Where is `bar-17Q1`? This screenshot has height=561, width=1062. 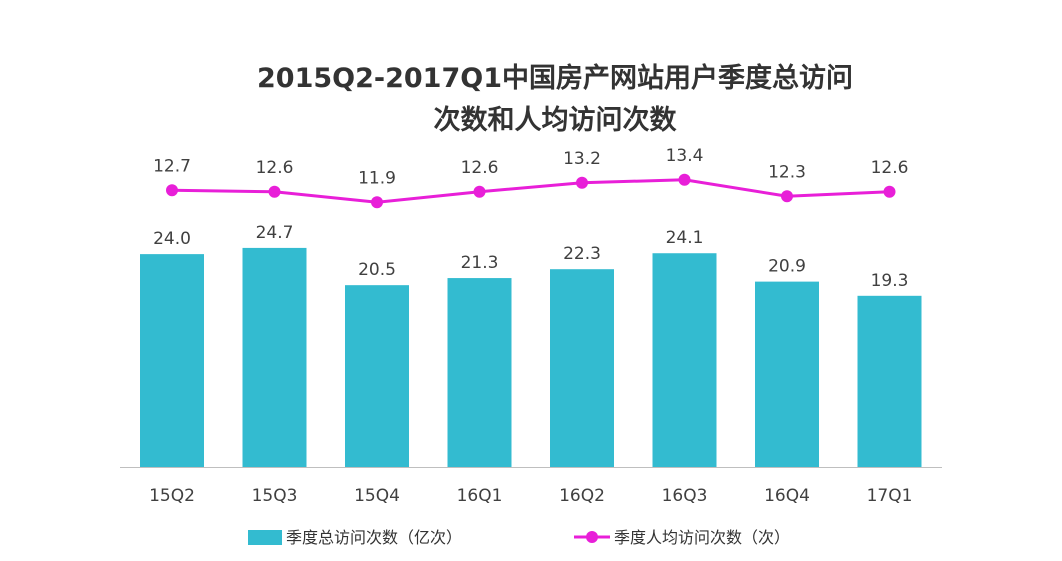
bar-17Q1 is located at coordinates (889, 381).